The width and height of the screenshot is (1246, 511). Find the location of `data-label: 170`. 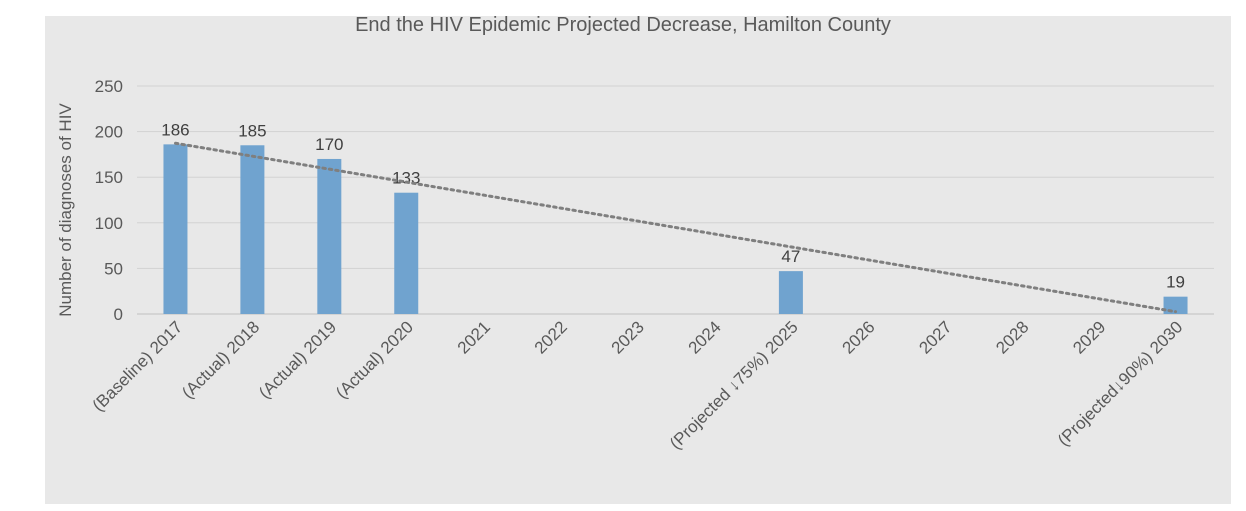

data-label: 170 is located at coordinates (329, 144).